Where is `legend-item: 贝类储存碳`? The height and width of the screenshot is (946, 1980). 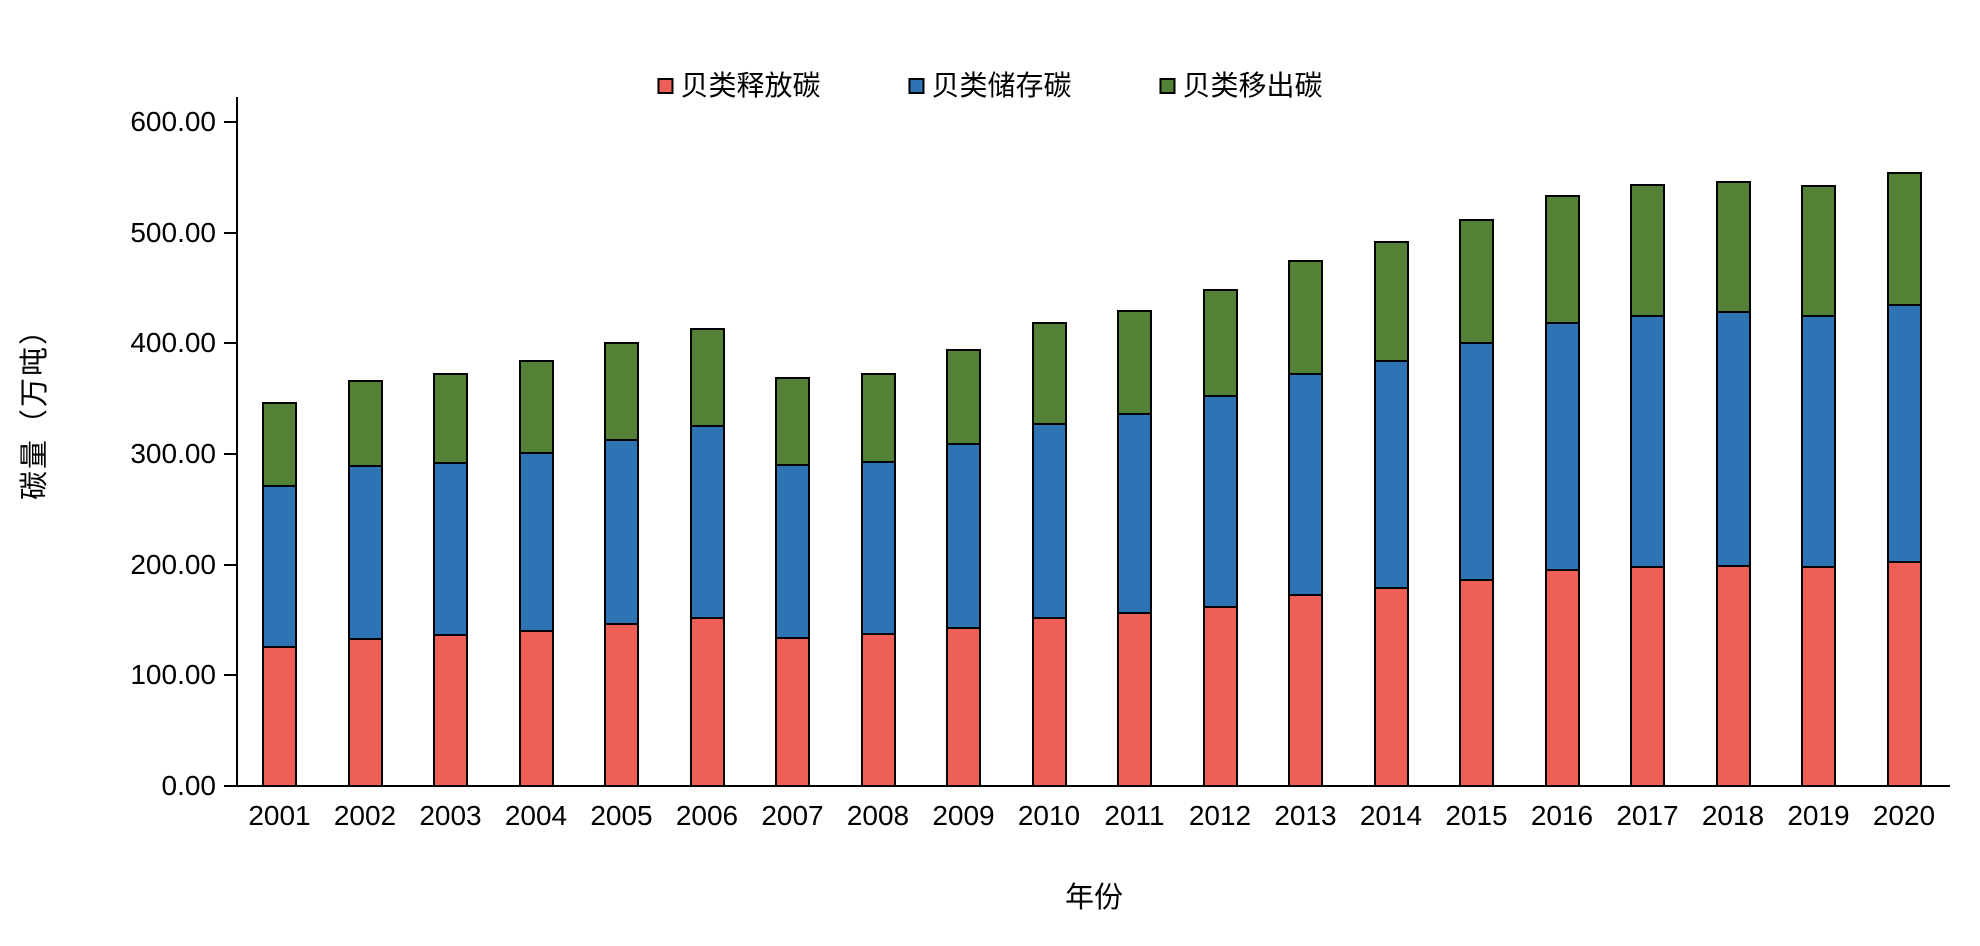 legend-item: 贝类储存碳 is located at coordinates (990, 85).